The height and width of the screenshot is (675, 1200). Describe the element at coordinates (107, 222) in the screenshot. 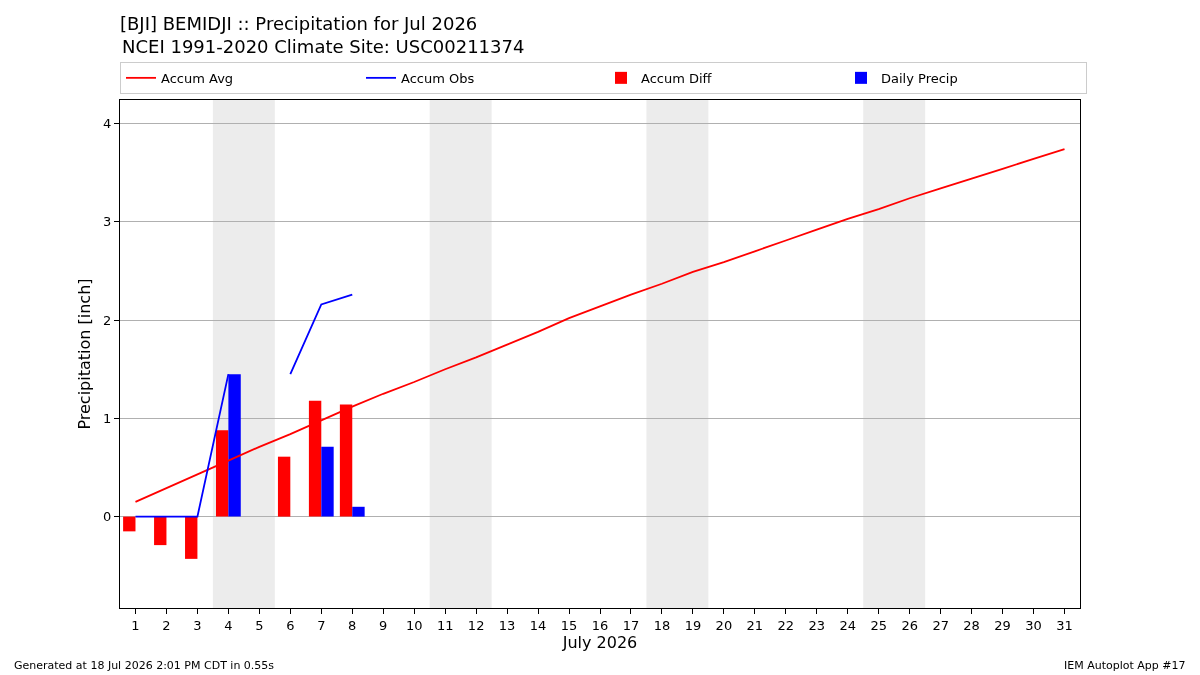

I see `y-tick-label: 3` at that location.